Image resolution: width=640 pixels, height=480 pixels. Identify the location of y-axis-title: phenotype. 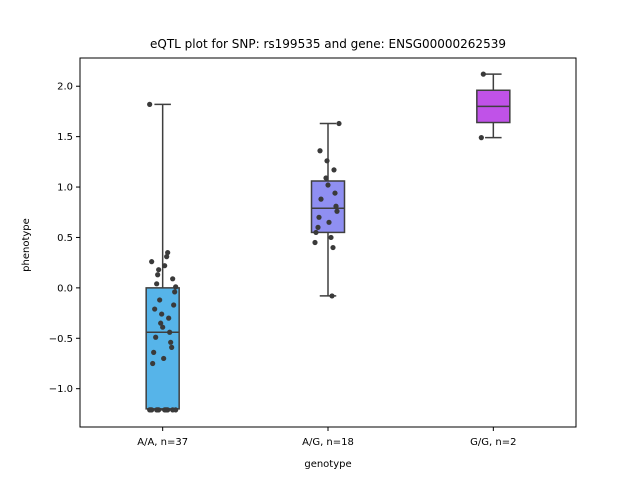
(26, 245).